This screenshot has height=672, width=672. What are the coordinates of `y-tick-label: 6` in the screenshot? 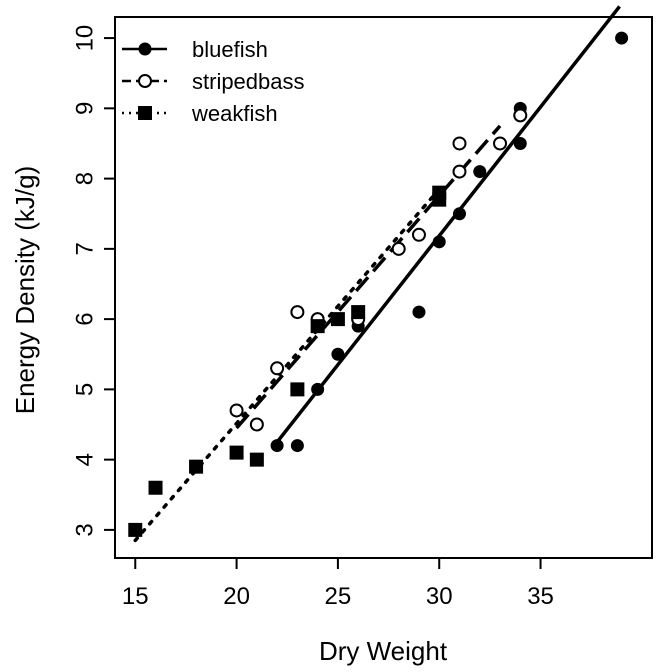 It's located at (85, 318).